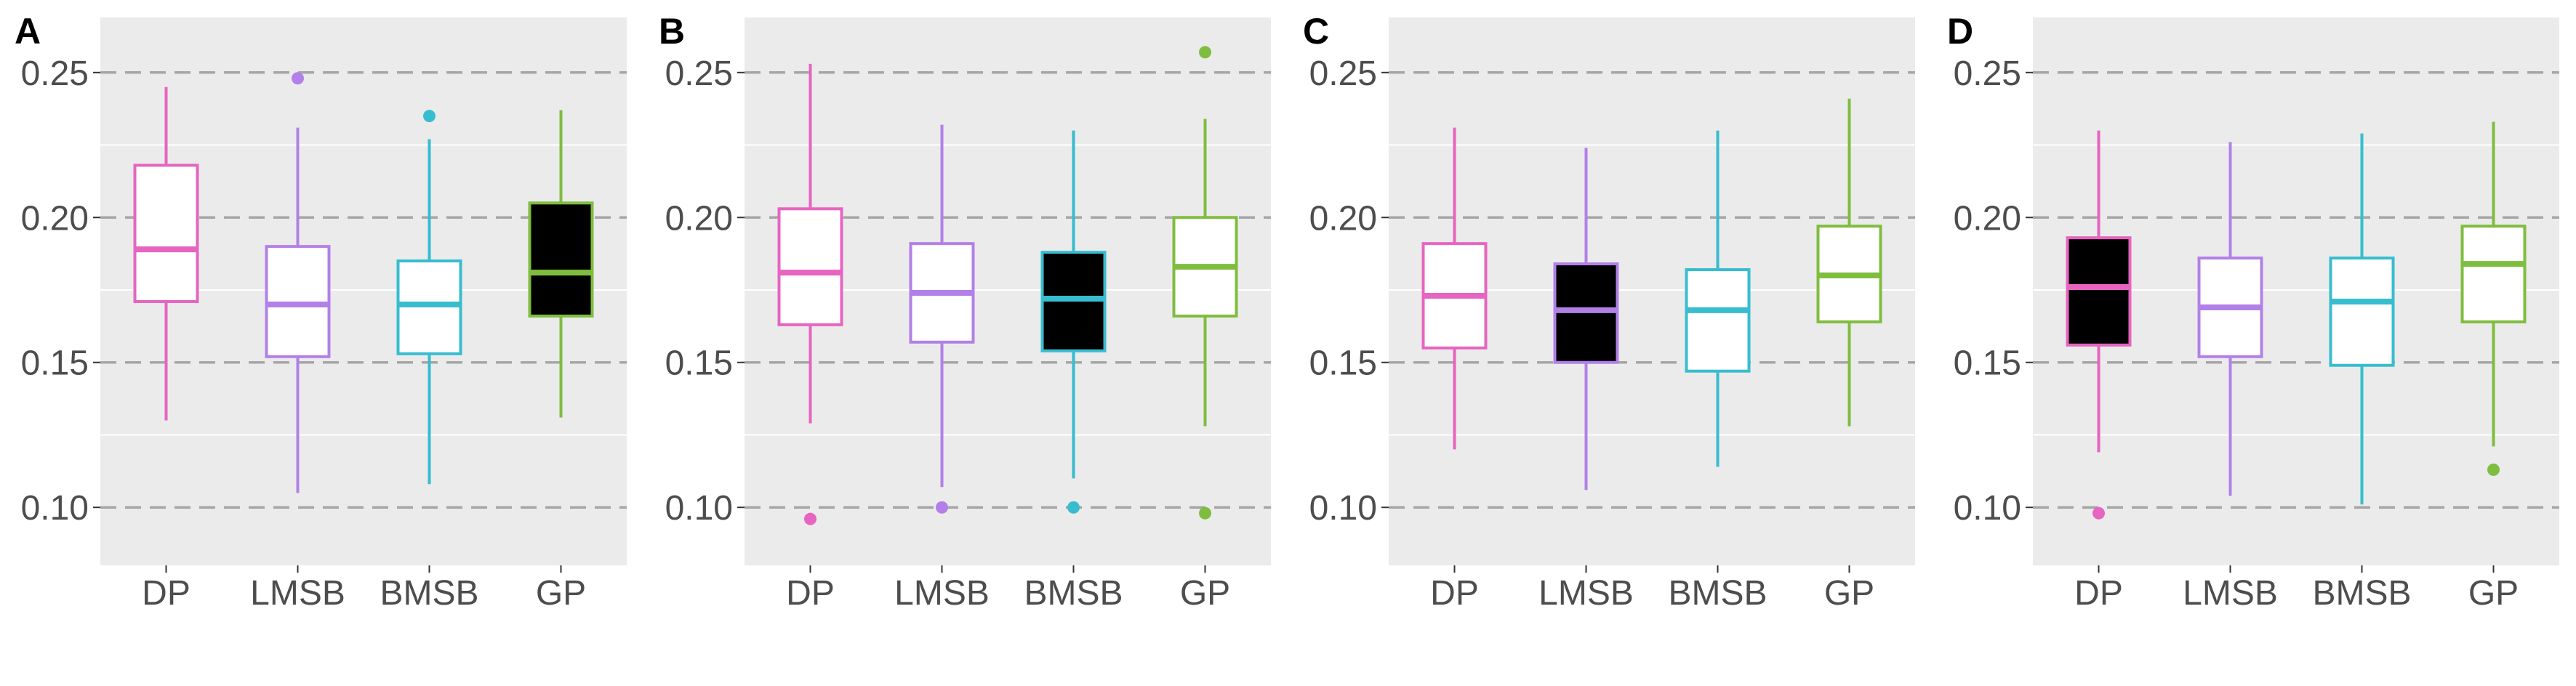 The height and width of the screenshot is (686, 2576). I want to click on panel-letter-b: B, so click(672, 31).